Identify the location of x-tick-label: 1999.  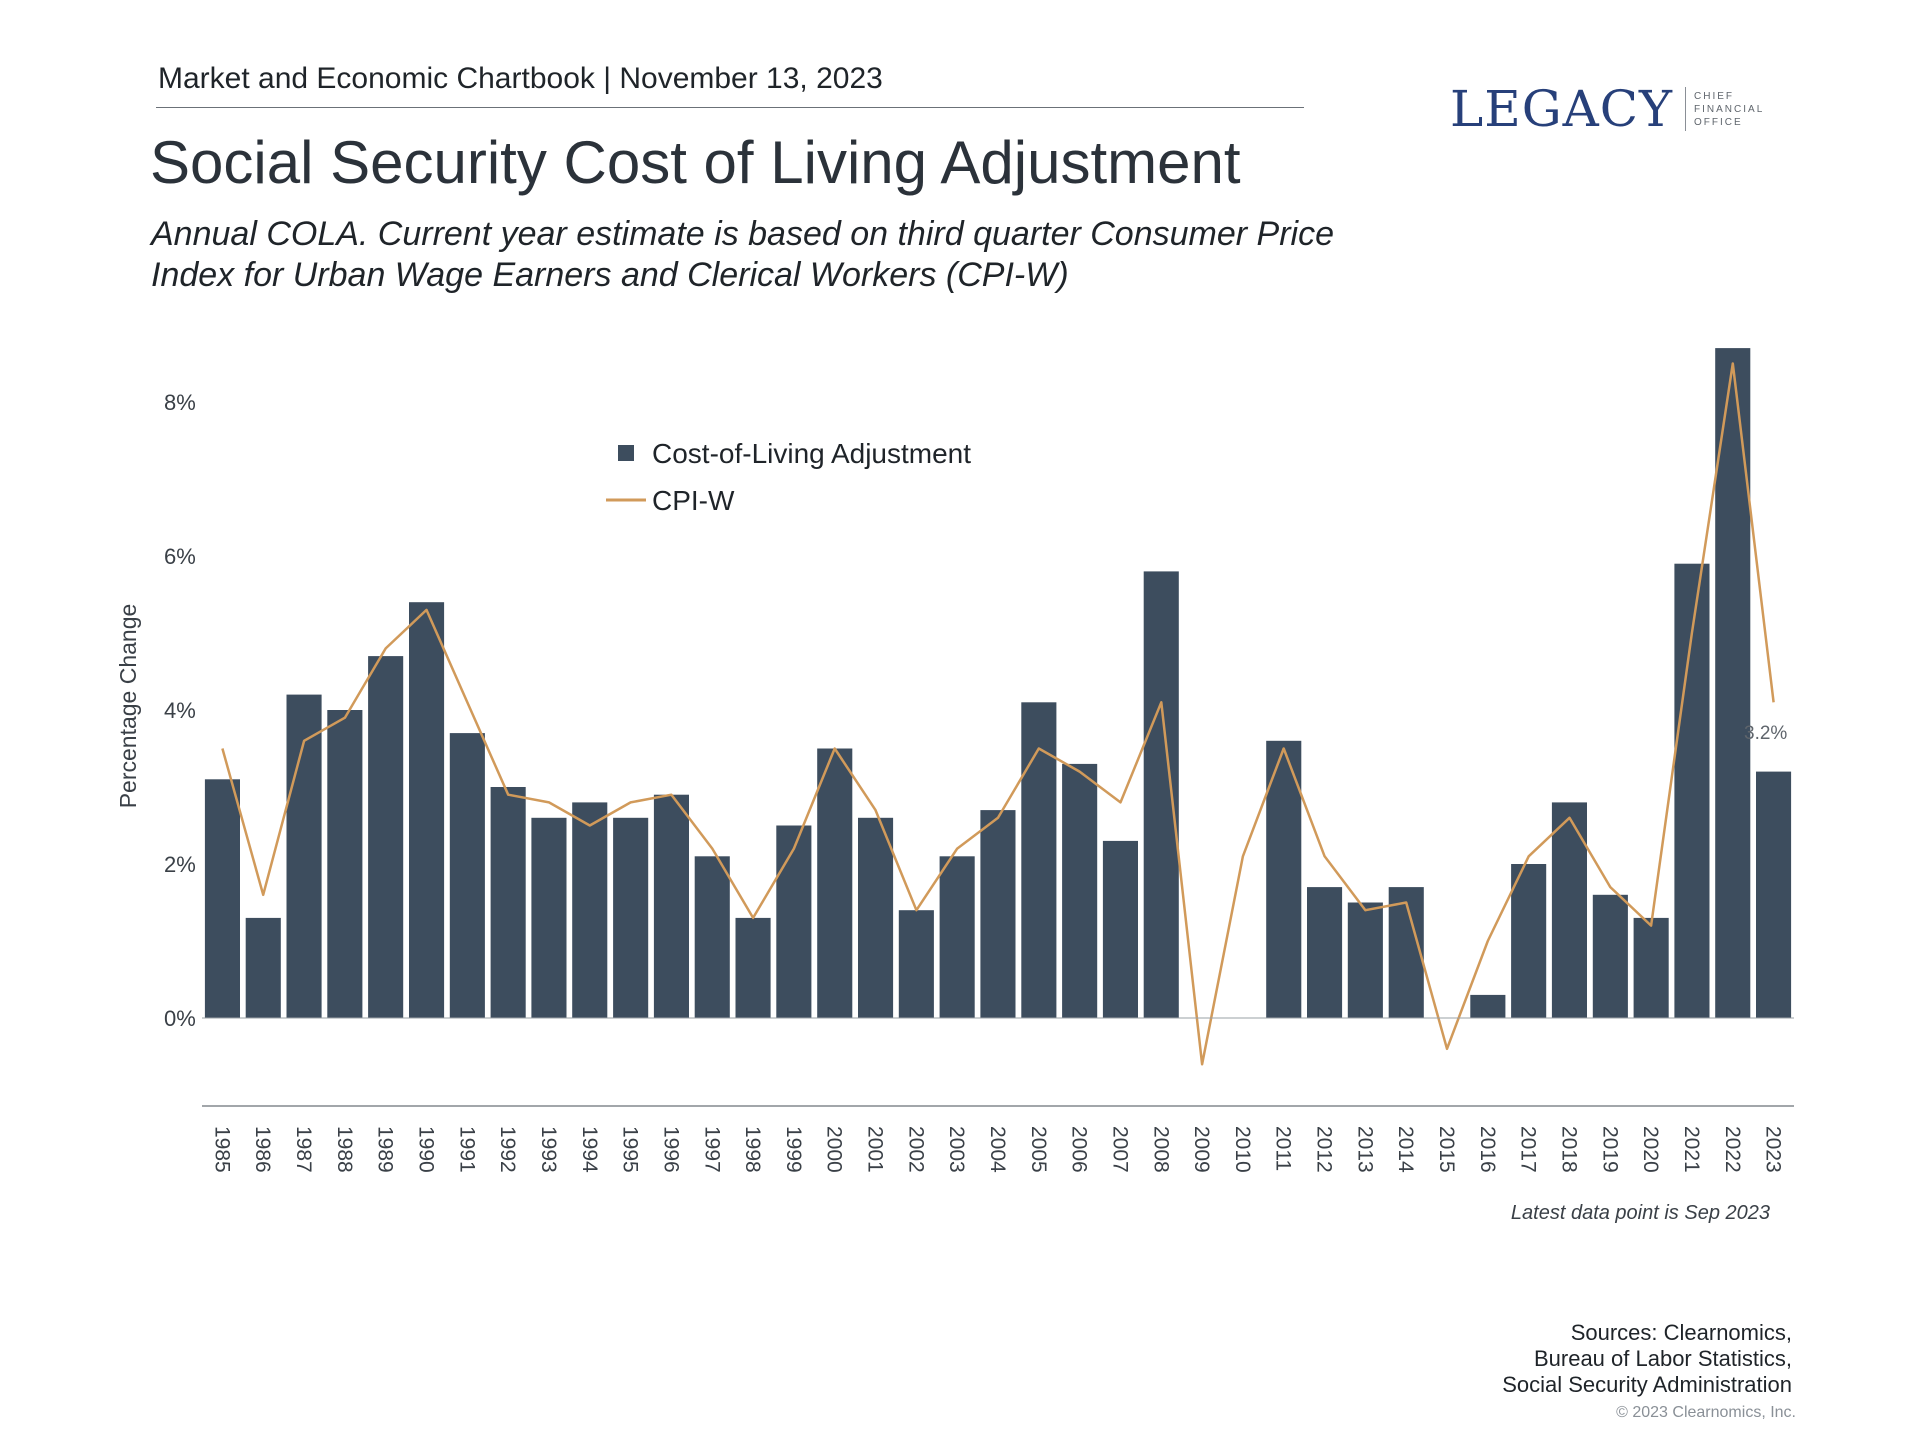
(793, 1149).